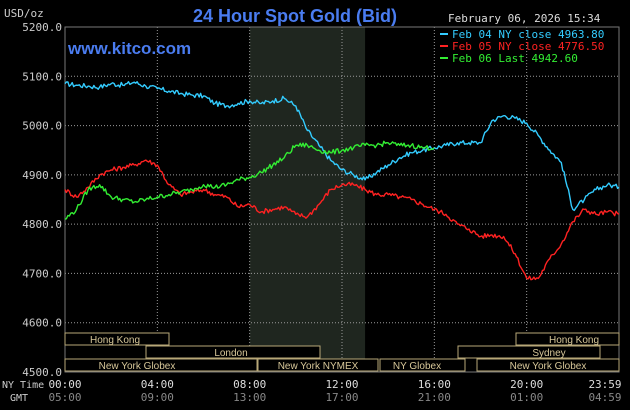 The height and width of the screenshot is (410, 630). I want to click on legend-item-feb05: Feb 05 NY close 4776.50, so click(528, 46).